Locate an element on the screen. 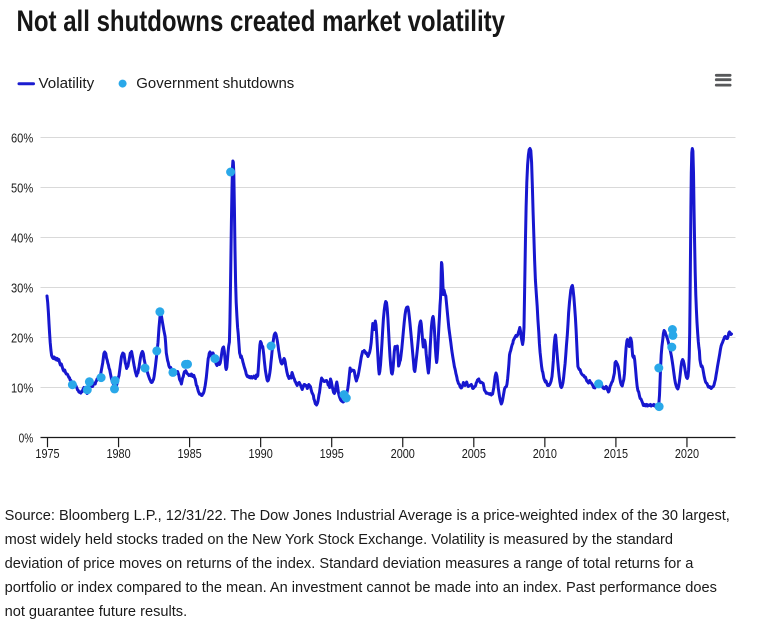 This screenshot has height=638, width=775. svg-text: 50% is located at coordinates (22, 187).